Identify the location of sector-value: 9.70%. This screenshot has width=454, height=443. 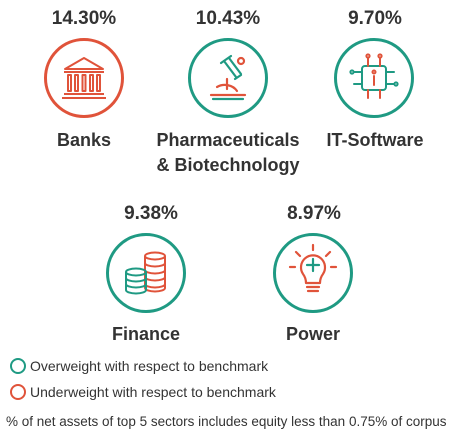
(375, 18).